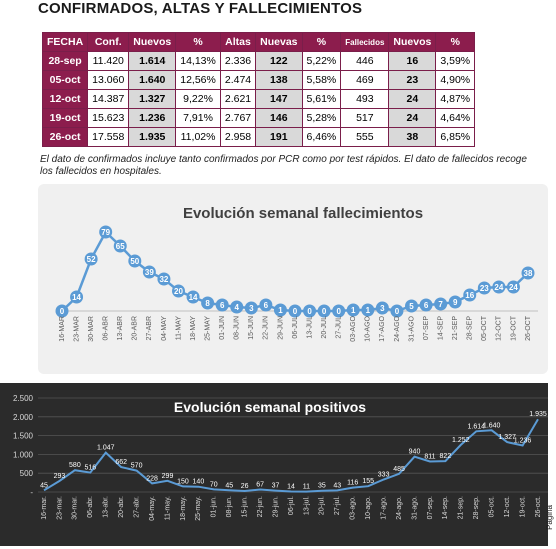 The image size is (556, 549). Describe the element at coordinates (368, 481) in the screenshot. I see `data-label: 155` at that location.